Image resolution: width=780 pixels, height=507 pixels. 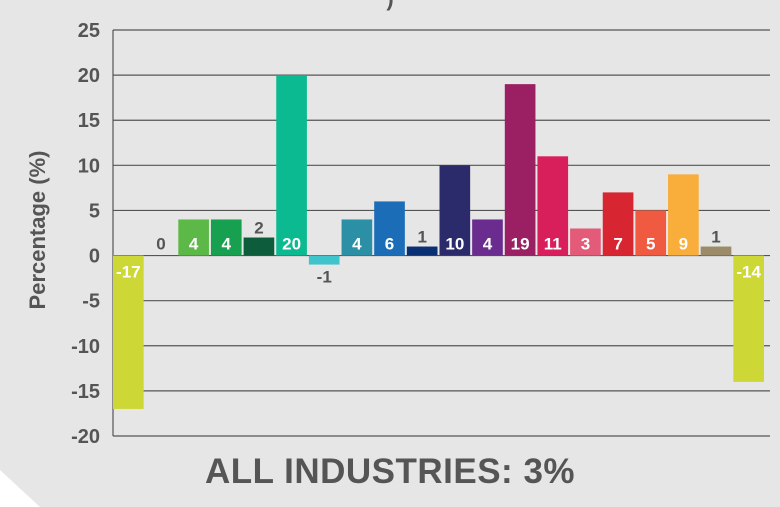 What do you see at coordinates (617, 244) in the screenshot?
I see `bar-value-label: 7` at bounding box center [617, 244].